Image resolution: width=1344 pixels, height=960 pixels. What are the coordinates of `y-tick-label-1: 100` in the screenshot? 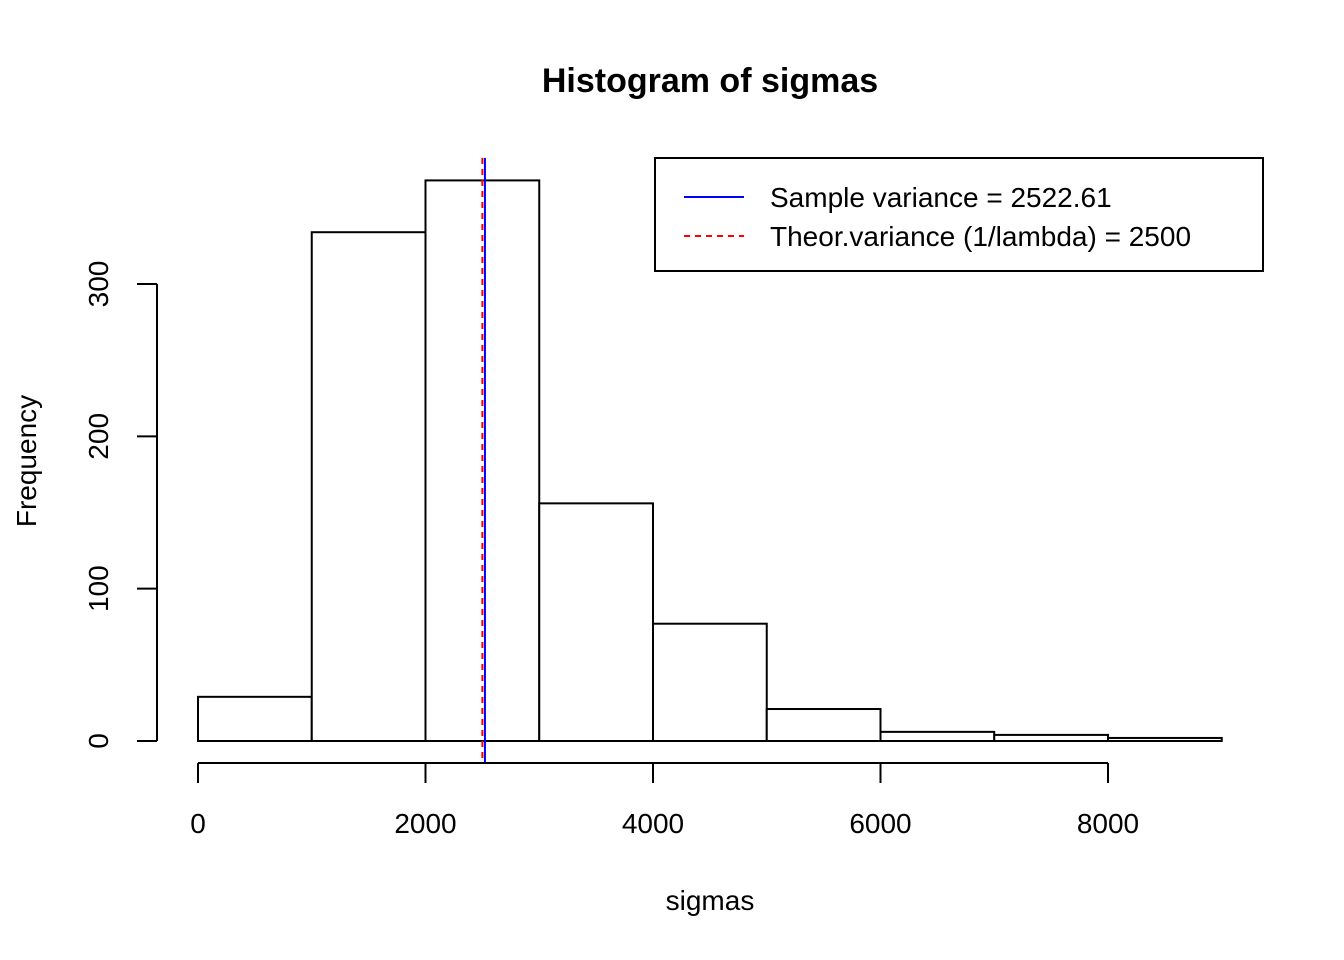 It's located at (98, 588).